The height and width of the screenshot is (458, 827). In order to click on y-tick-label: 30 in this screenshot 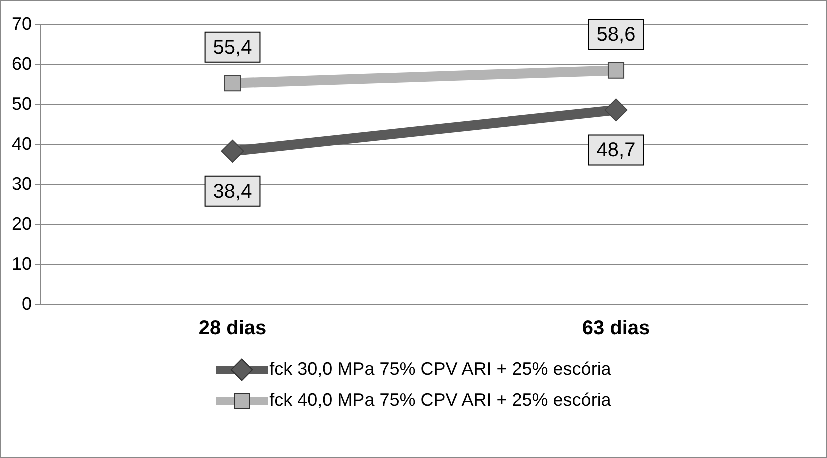, I will do `click(22, 184)`.